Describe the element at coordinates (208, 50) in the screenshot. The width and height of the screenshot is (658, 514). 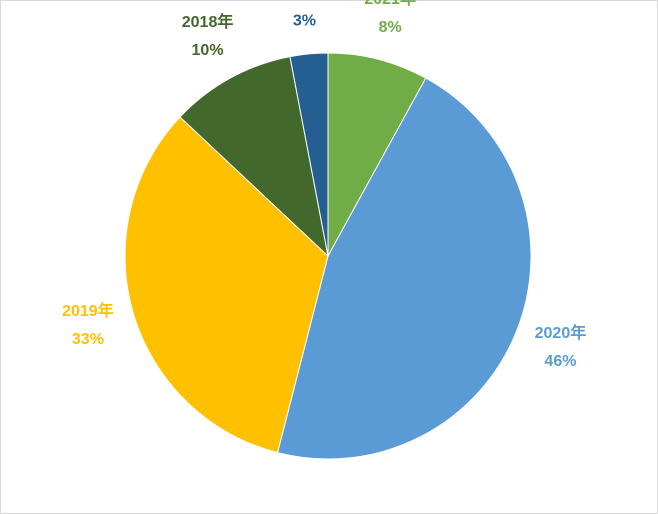
I see `slice-value-label: 10%` at that location.